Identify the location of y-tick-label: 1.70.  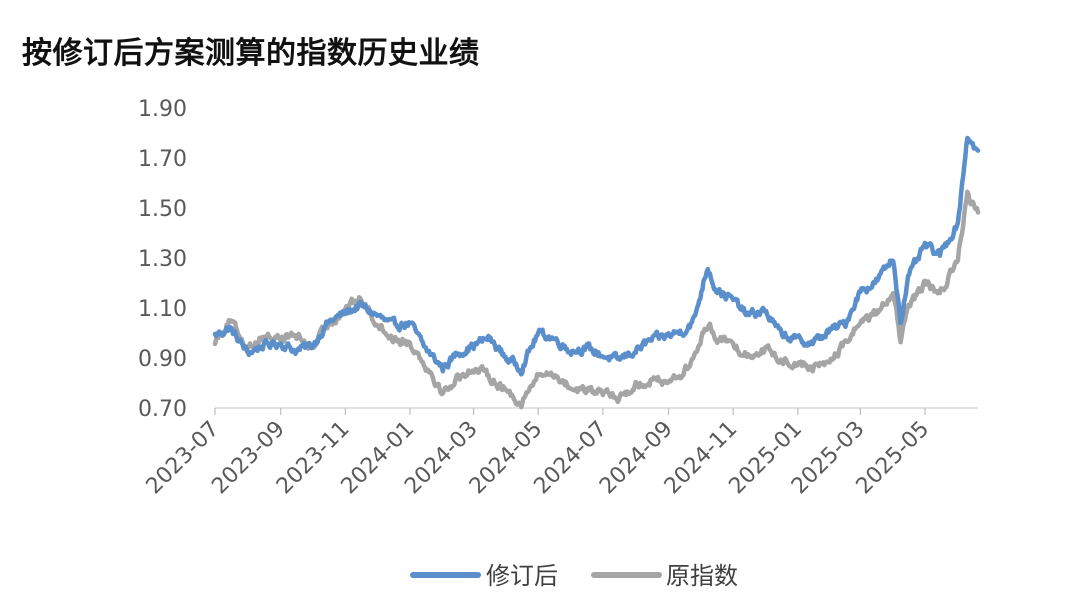
(162, 159).